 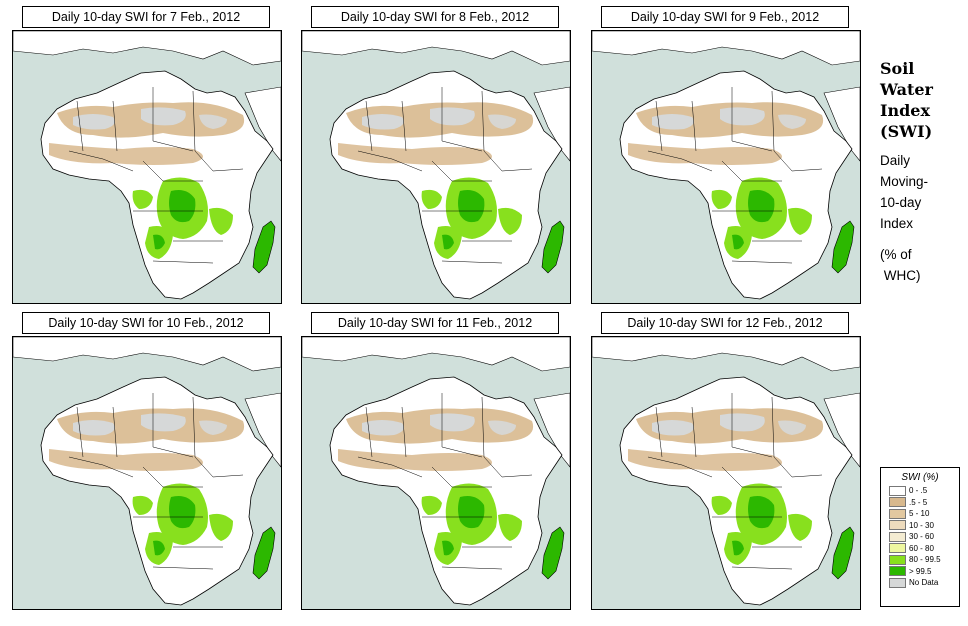 What do you see at coordinates (924, 526) in the screenshot?
I see `legend-row: 10 - 30` at bounding box center [924, 526].